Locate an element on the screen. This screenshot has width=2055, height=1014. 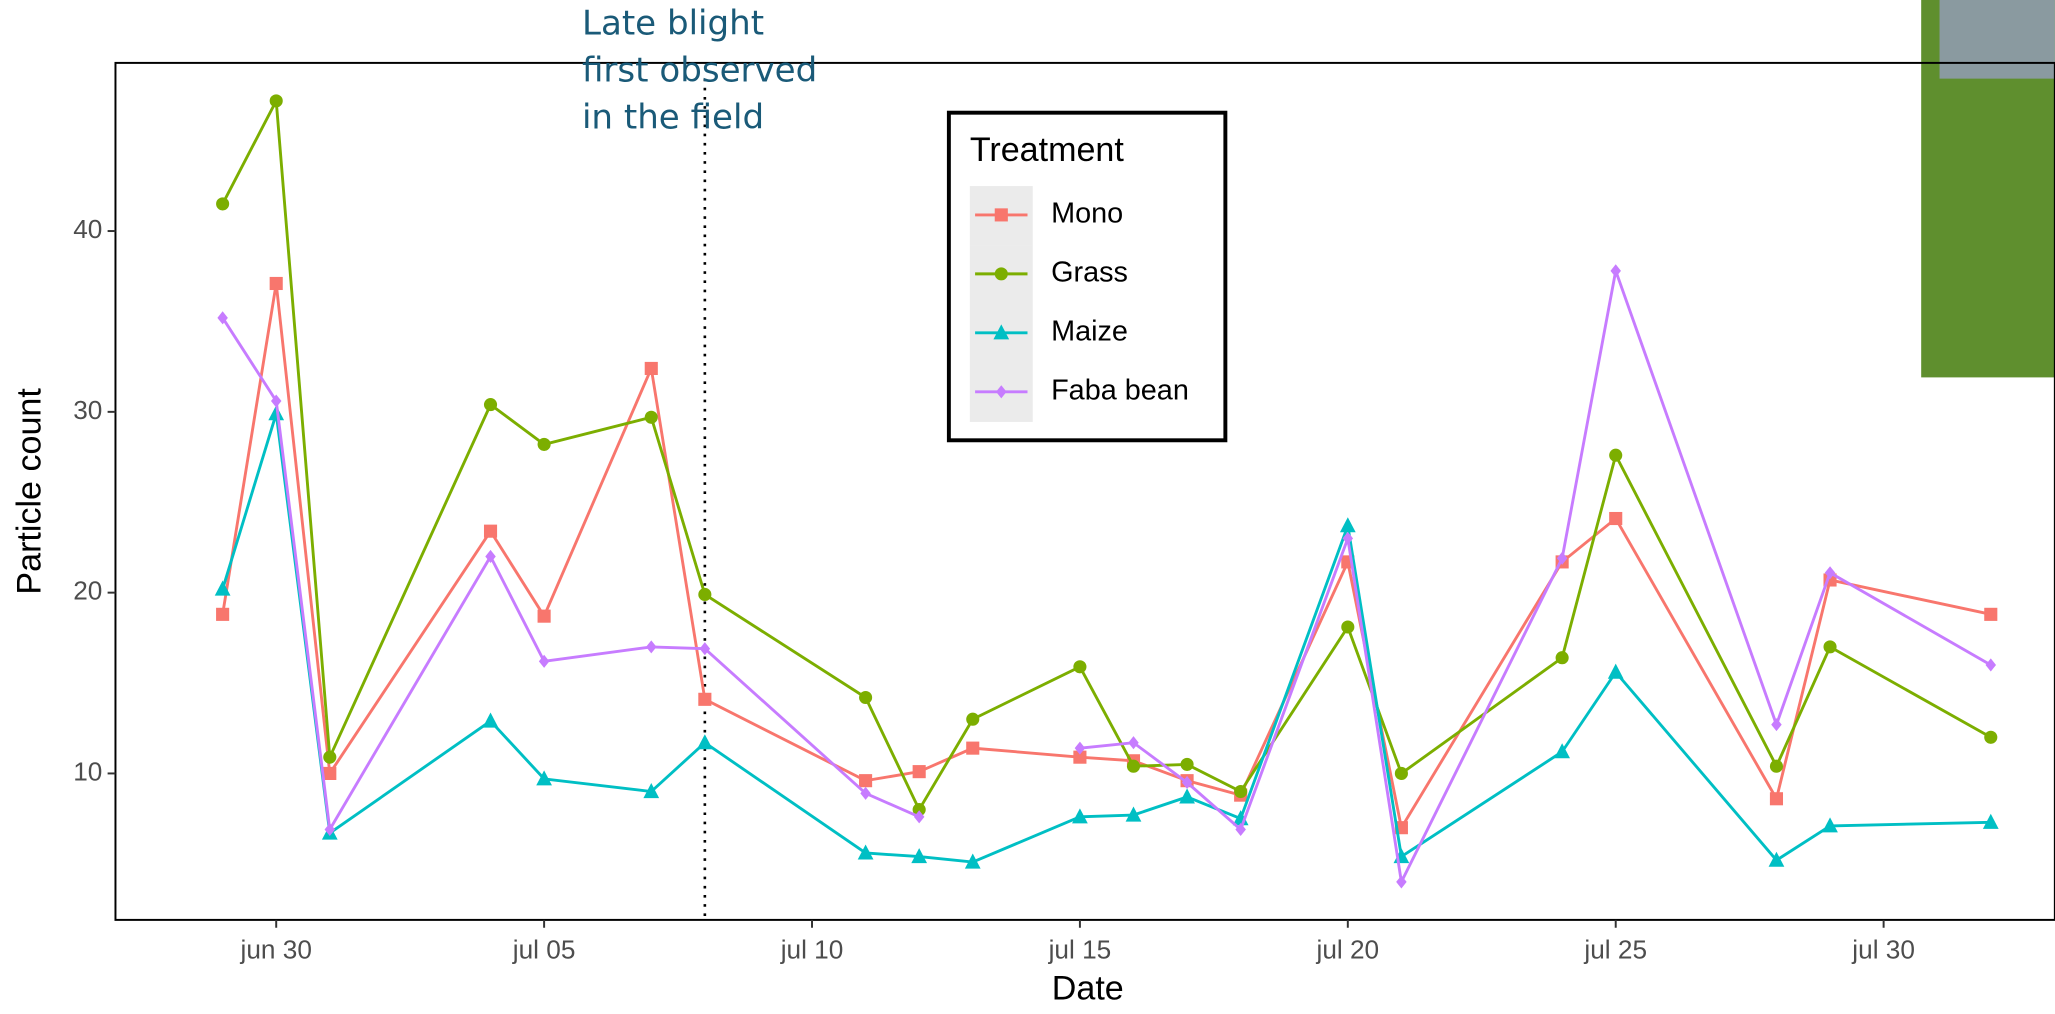
x-tick-label: jul 30 is located at coordinates (1883, 949).